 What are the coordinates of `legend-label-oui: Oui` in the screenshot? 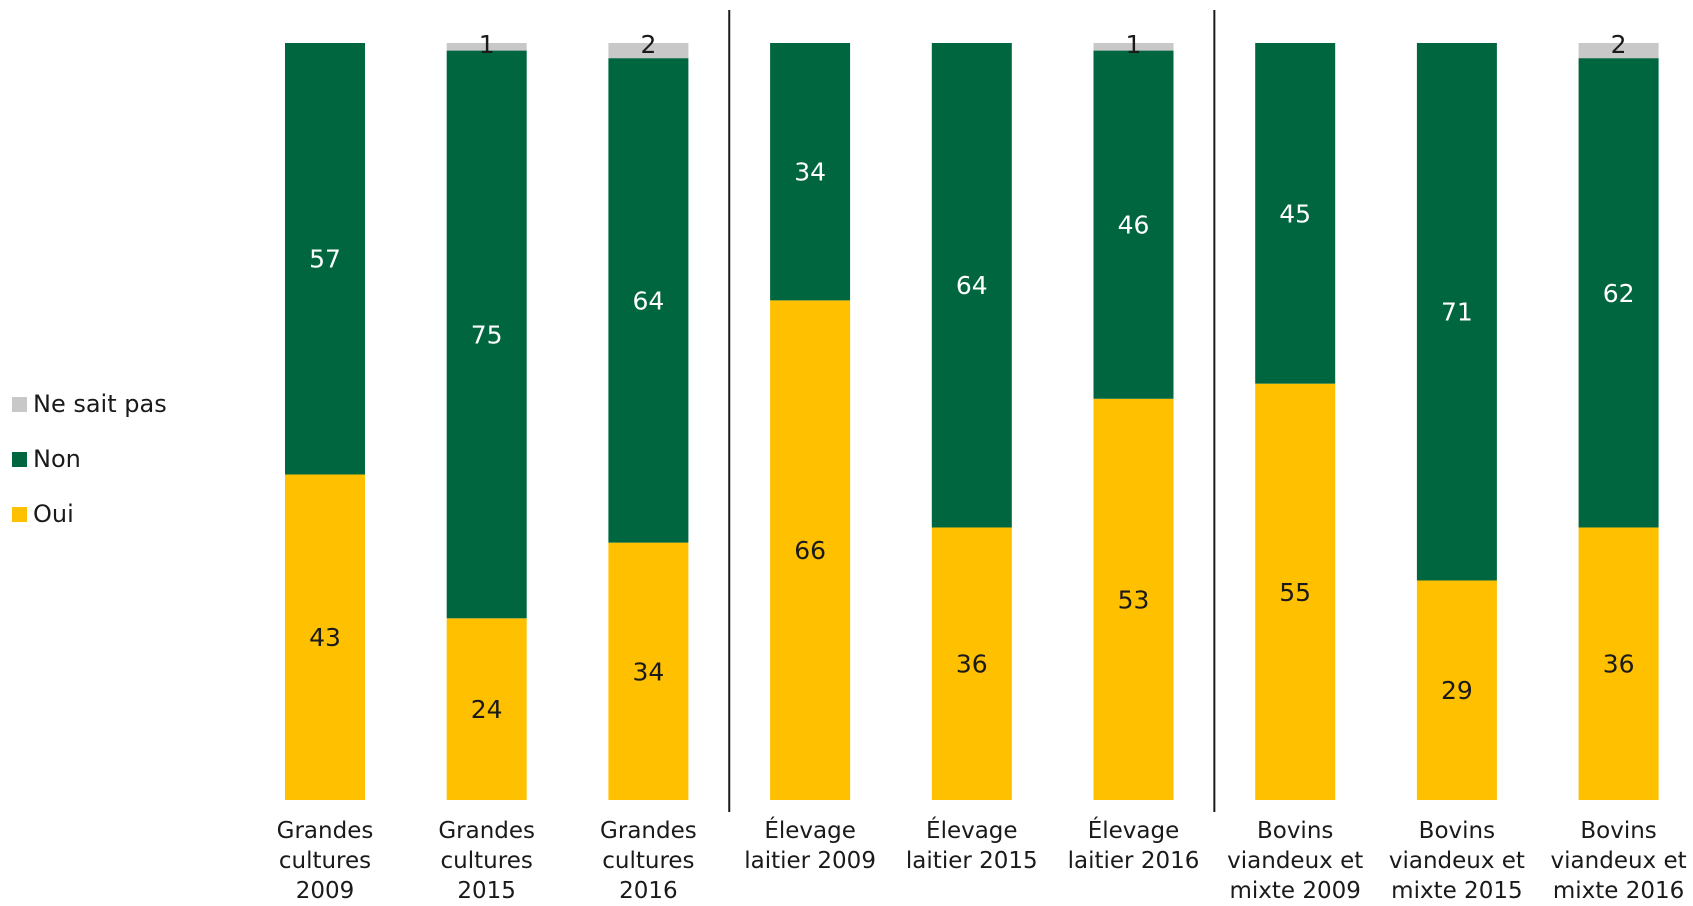 It's located at (53, 514).